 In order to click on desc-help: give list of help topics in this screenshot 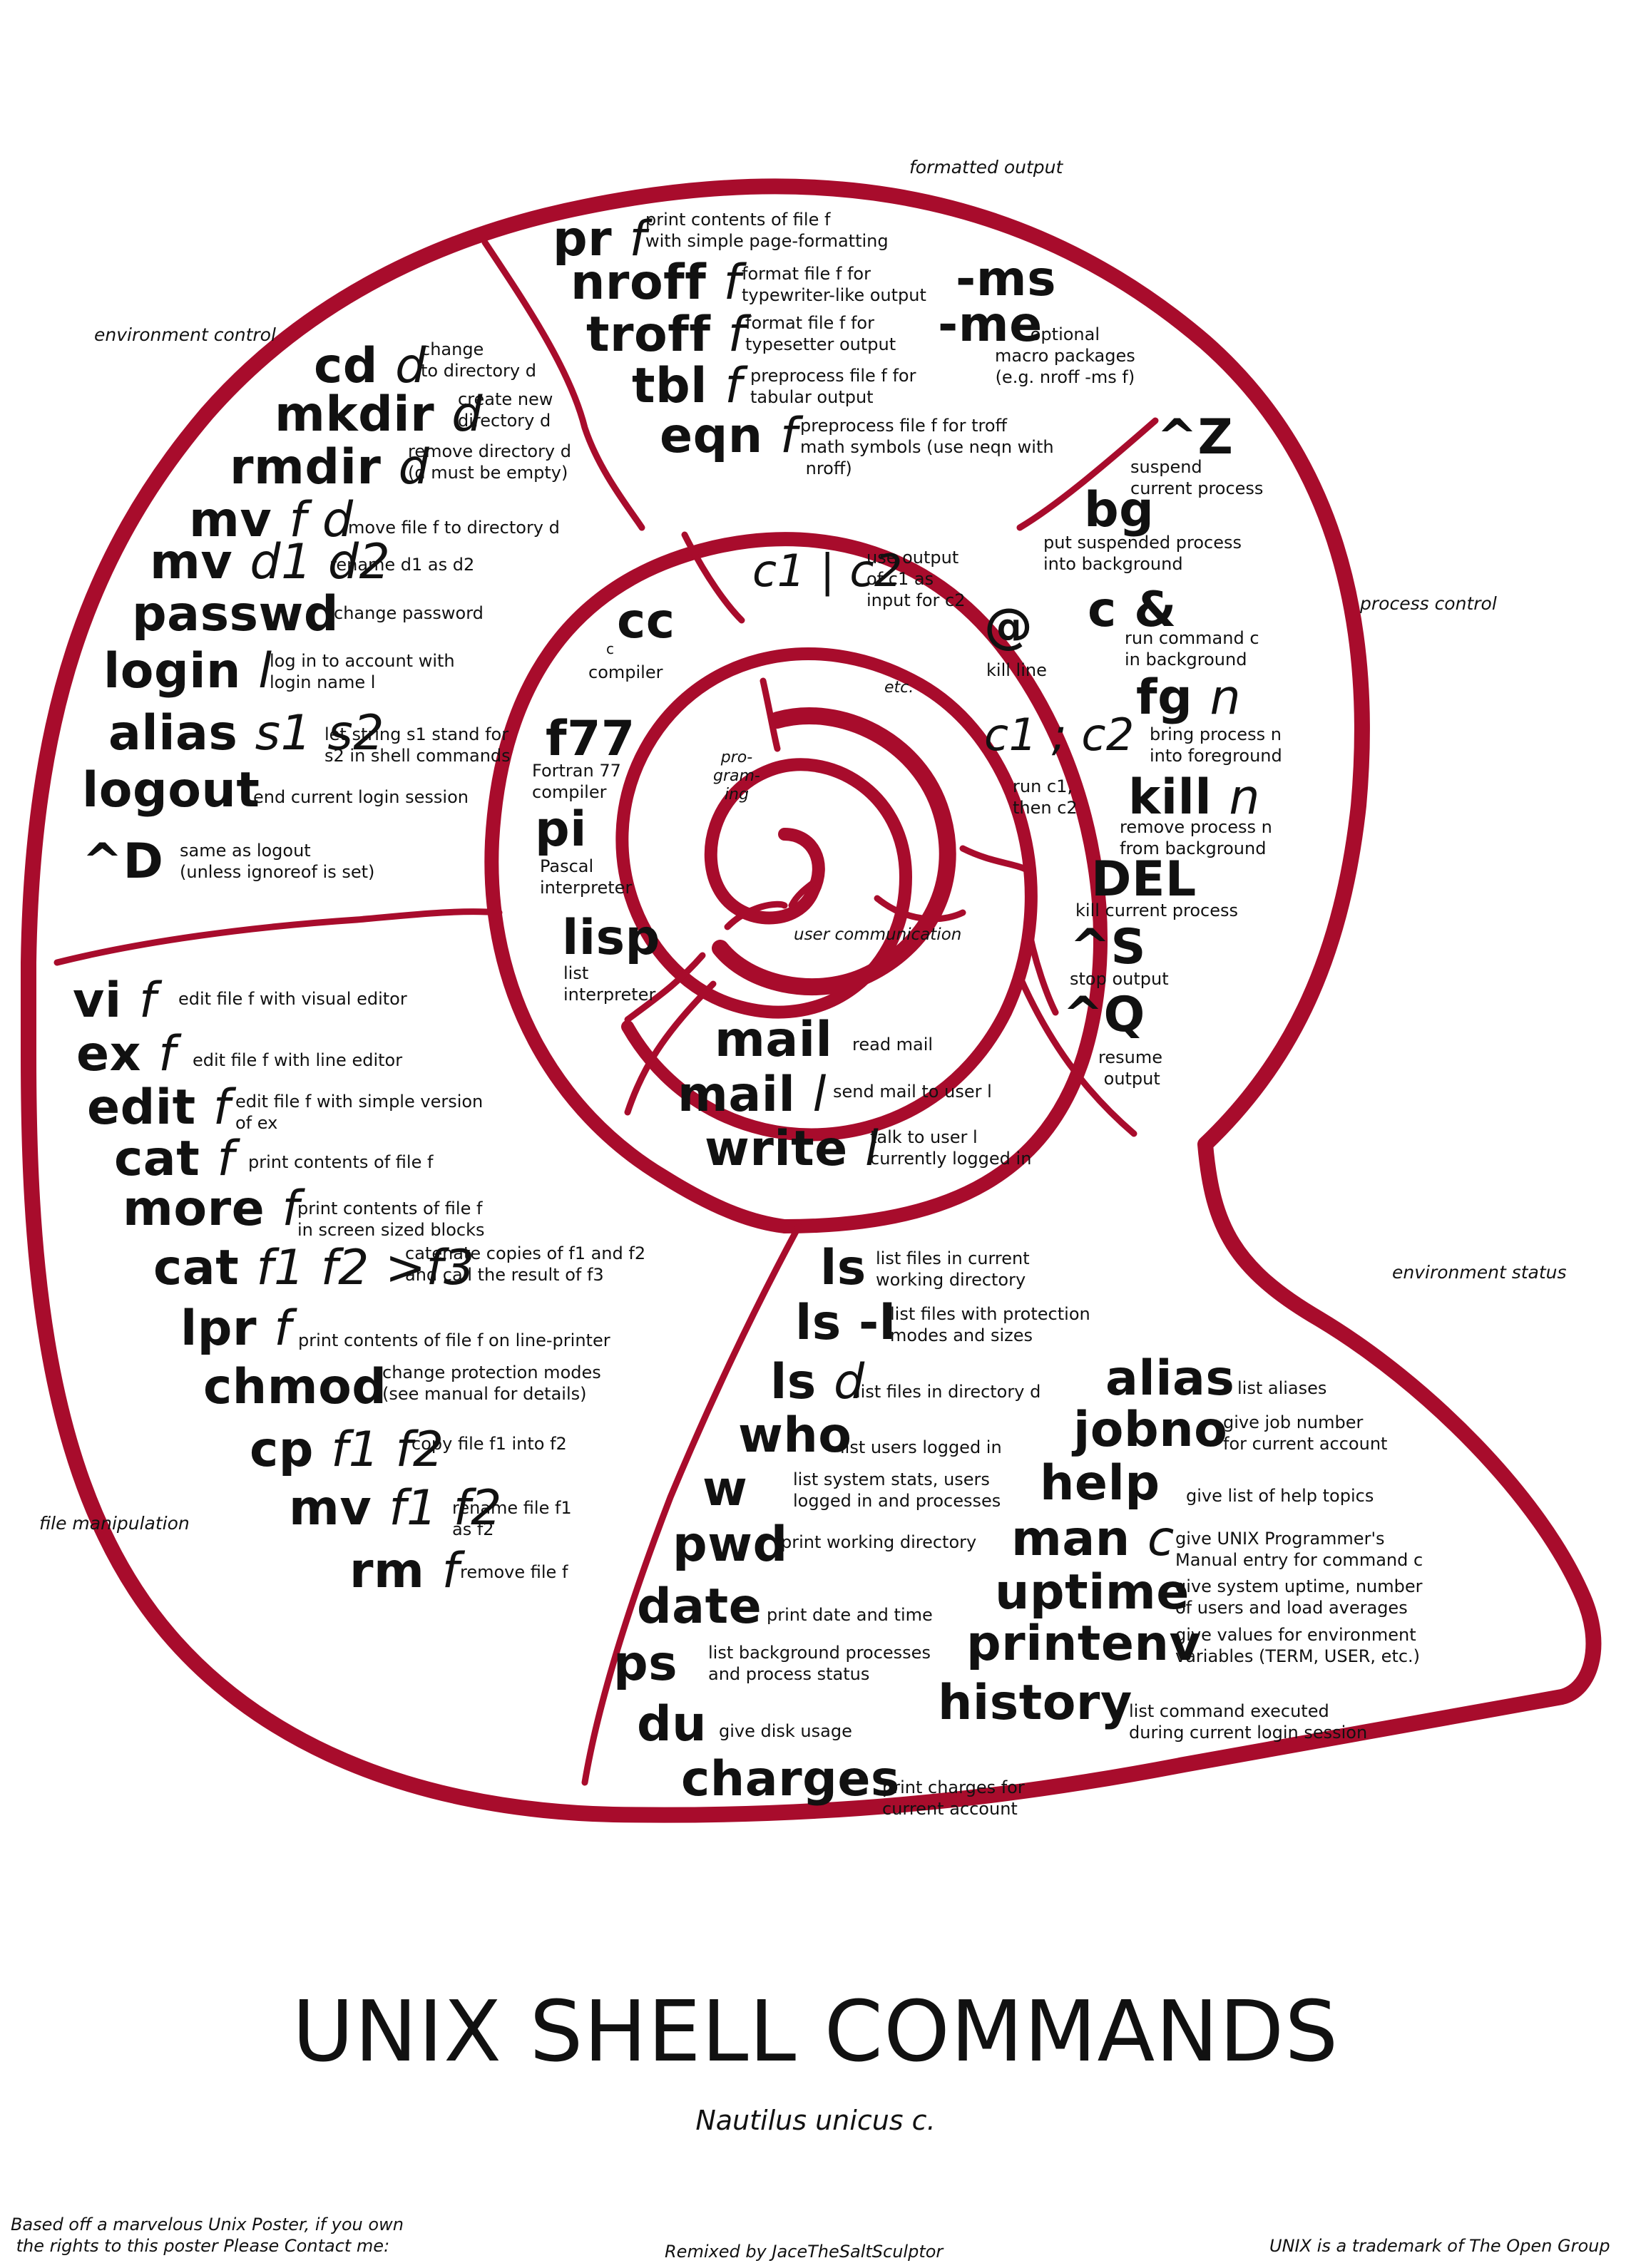, I will do `click(1280, 1496)`.